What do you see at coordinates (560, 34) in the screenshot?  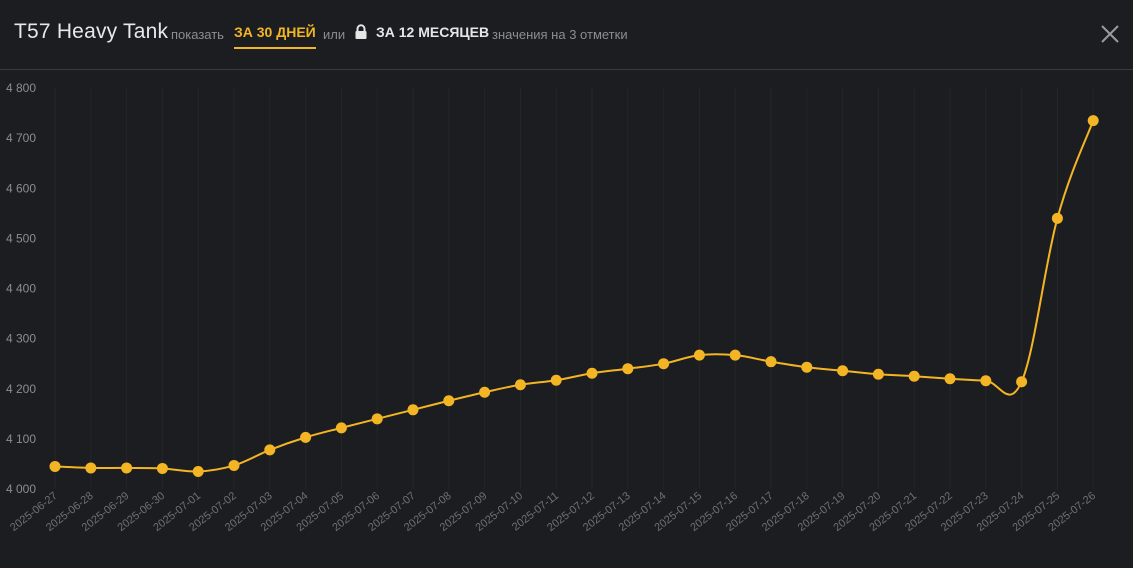 I see `values-note: значения на 3 отметки` at bounding box center [560, 34].